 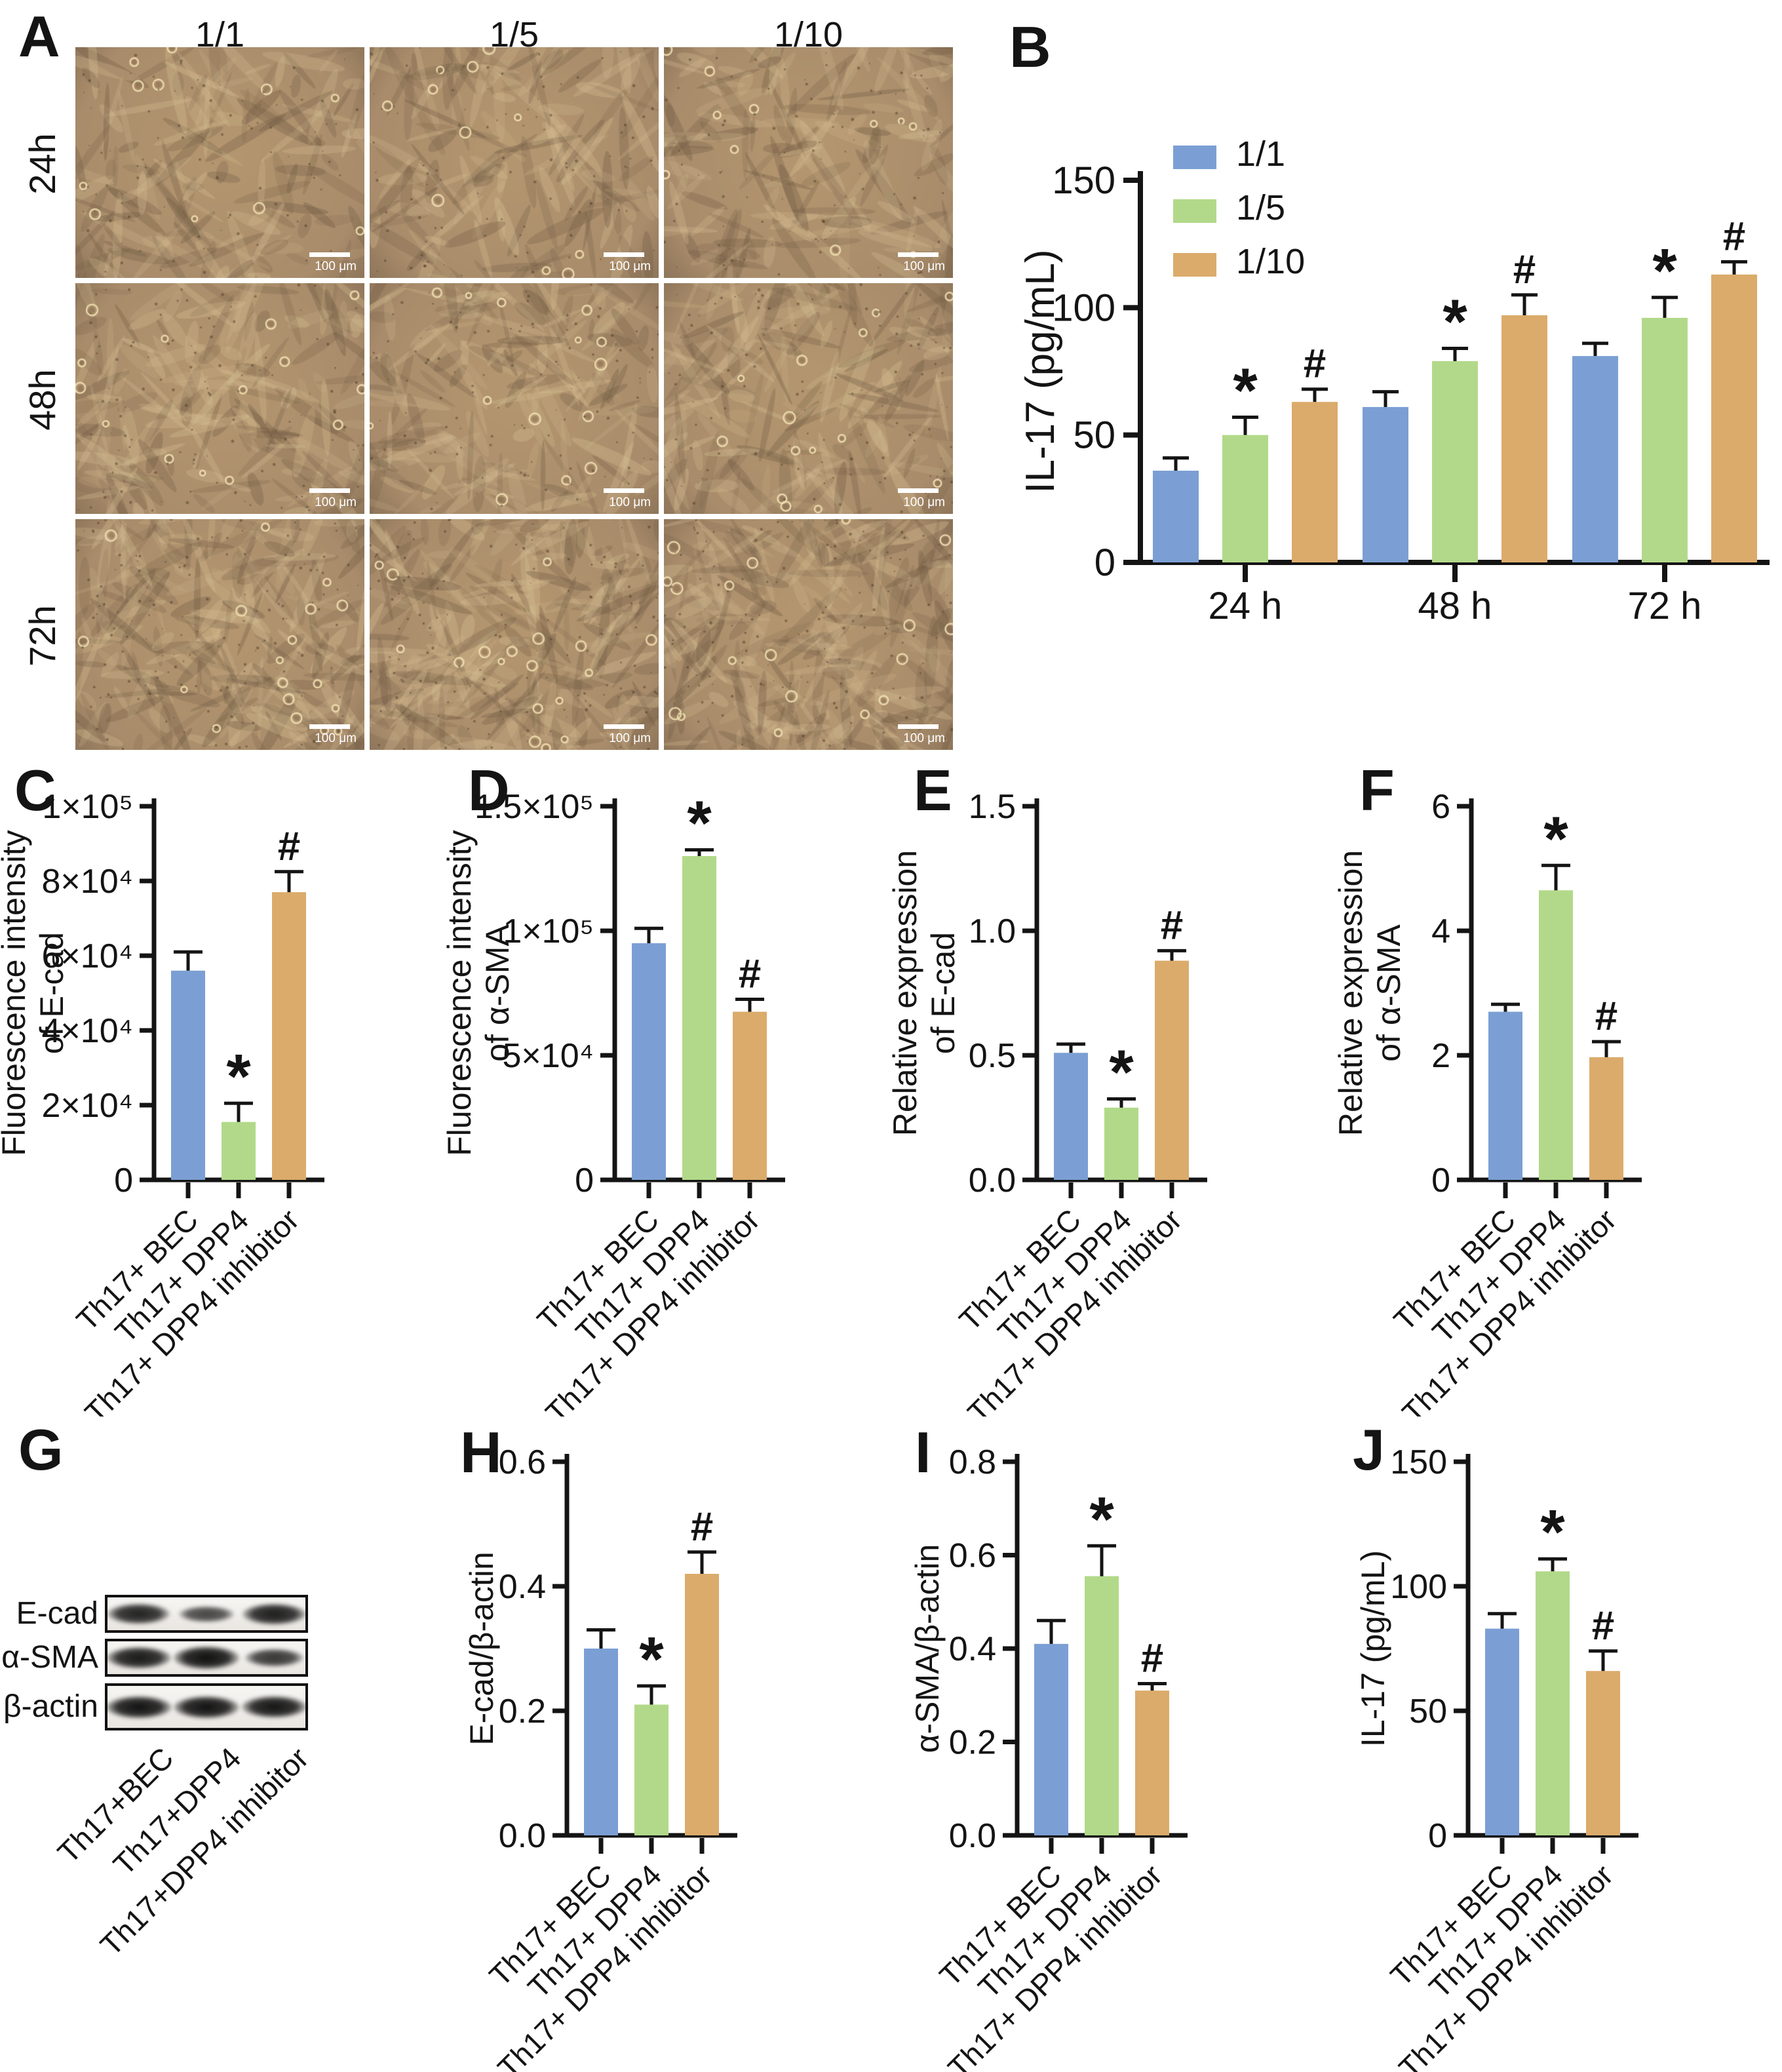 What do you see at coordinates (206, 1658) in the screenshot?
I see `protein-band-α-SMA-lane2` at bounding box center [206, 1658].